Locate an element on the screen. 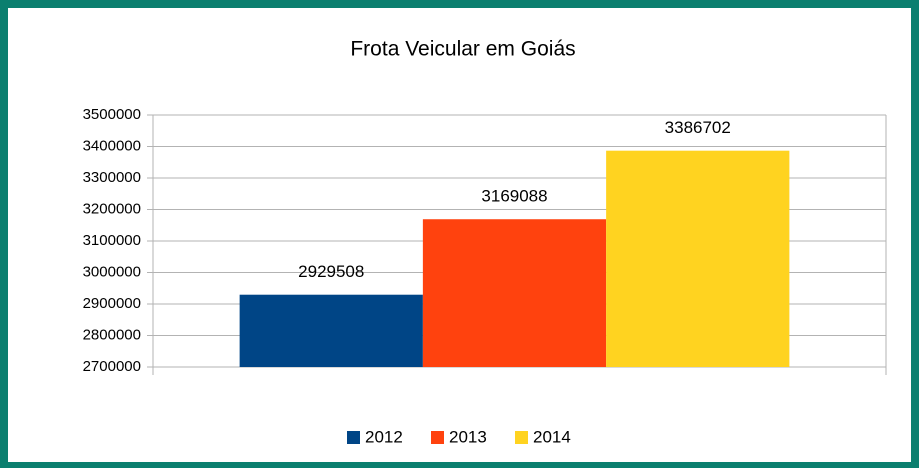 The height and width of the screenshot is (468, 919). y-tick-label: 3300000 is located at coordinates (112, 177).